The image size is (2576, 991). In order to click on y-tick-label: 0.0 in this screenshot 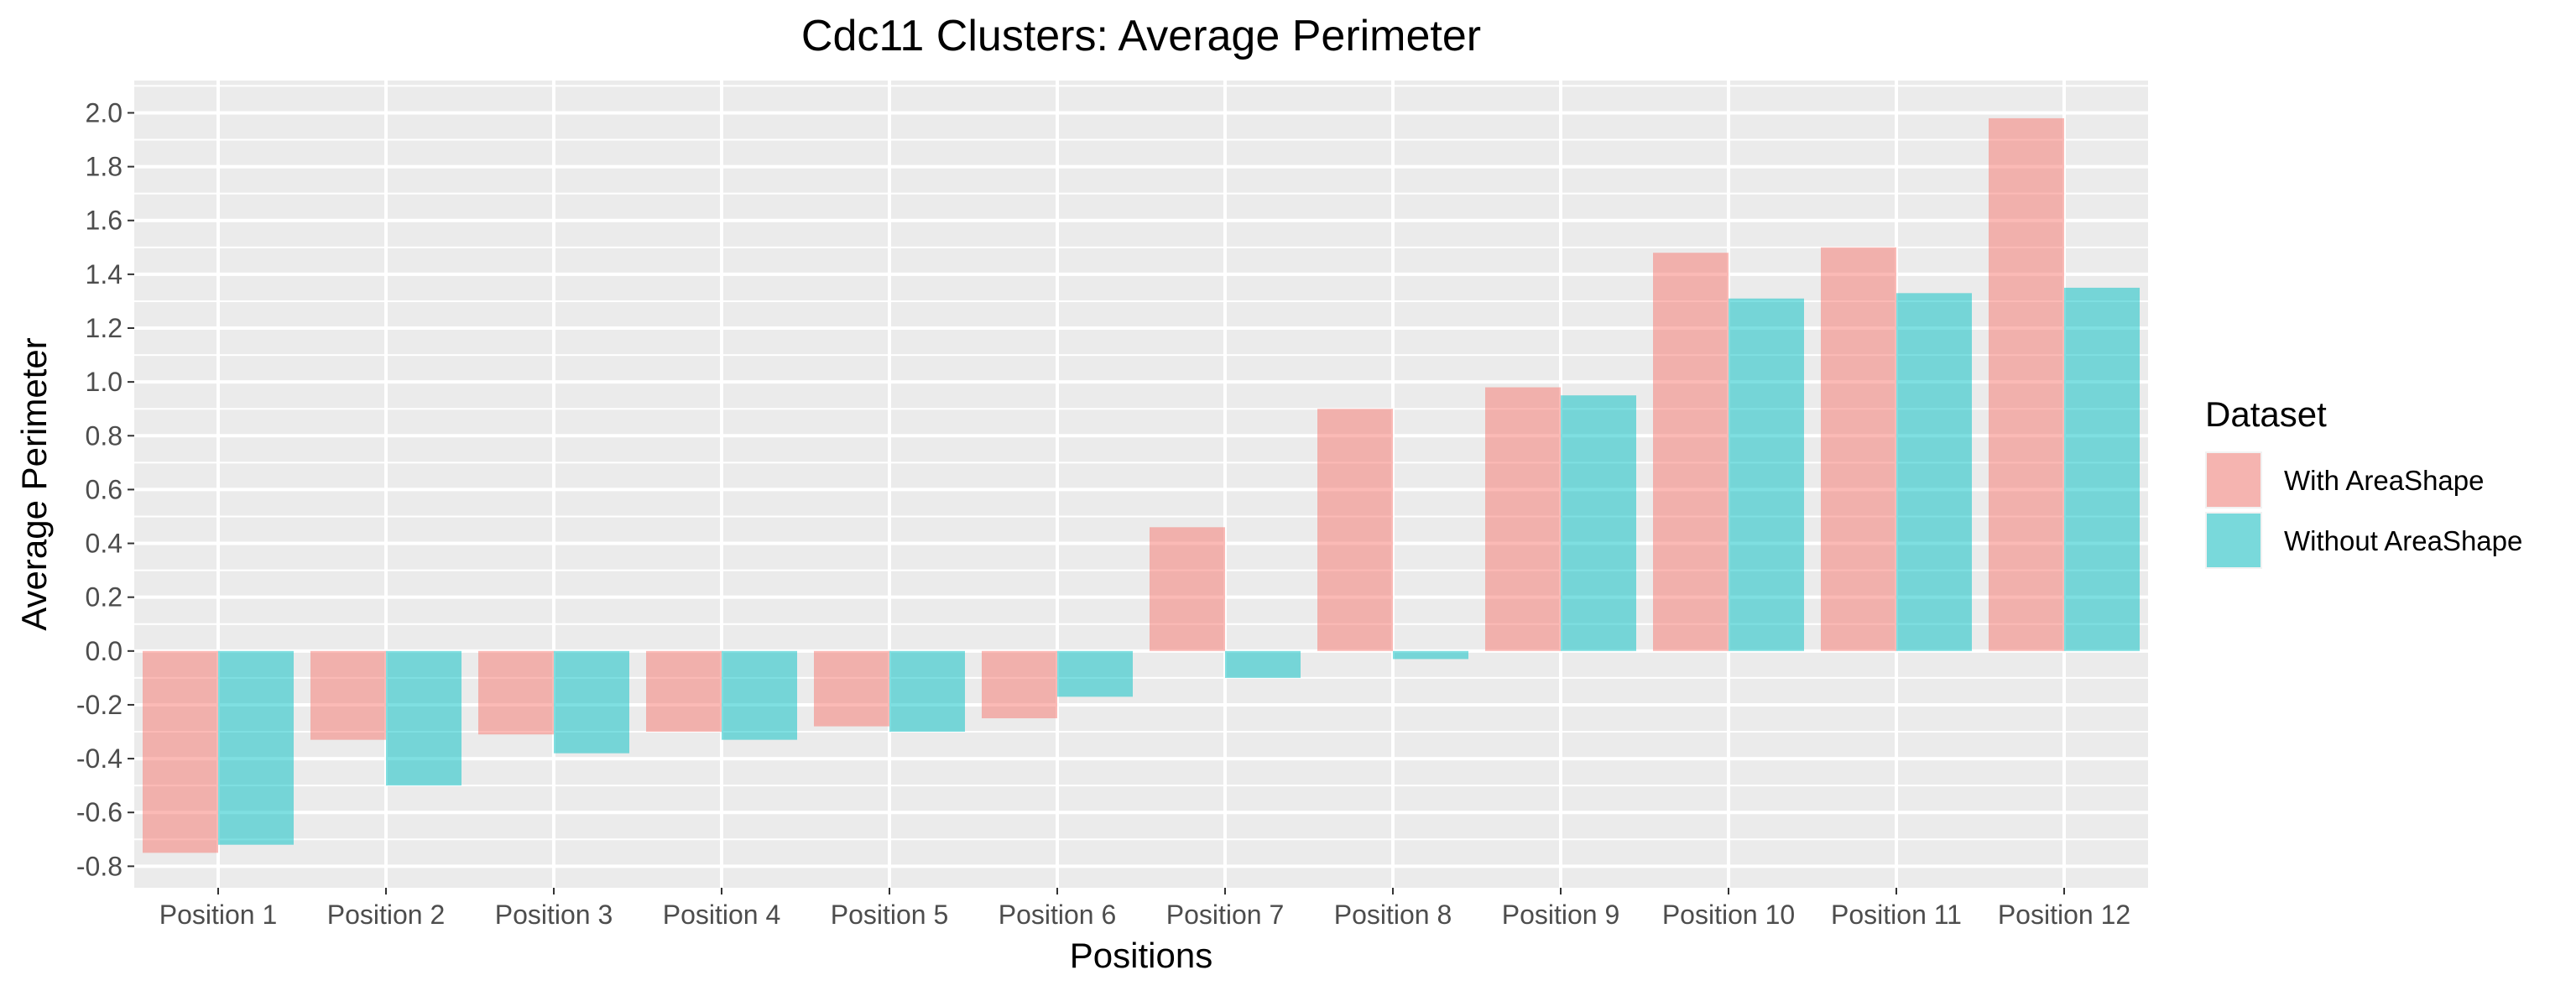, I will do `click(104, 651)`.